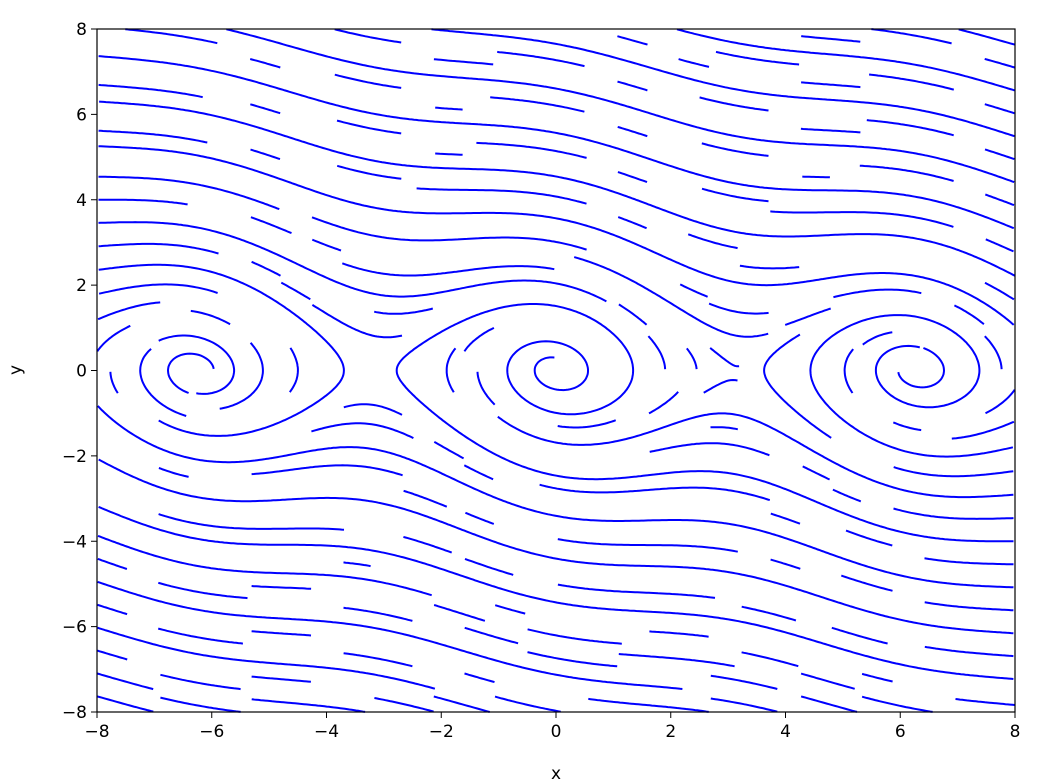 The image size is (1057, 784). I want to click on y-tick-label: 0, so click(81, 372).